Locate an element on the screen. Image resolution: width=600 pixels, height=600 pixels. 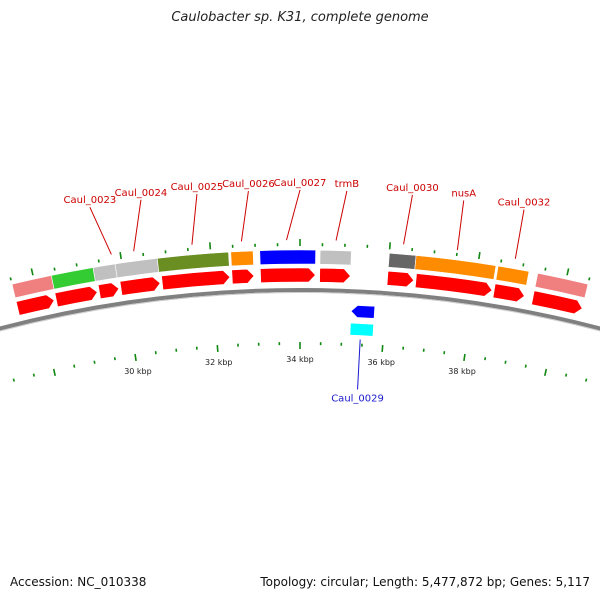
scale-label: 38 kbp is located at coordinates (462, 371).